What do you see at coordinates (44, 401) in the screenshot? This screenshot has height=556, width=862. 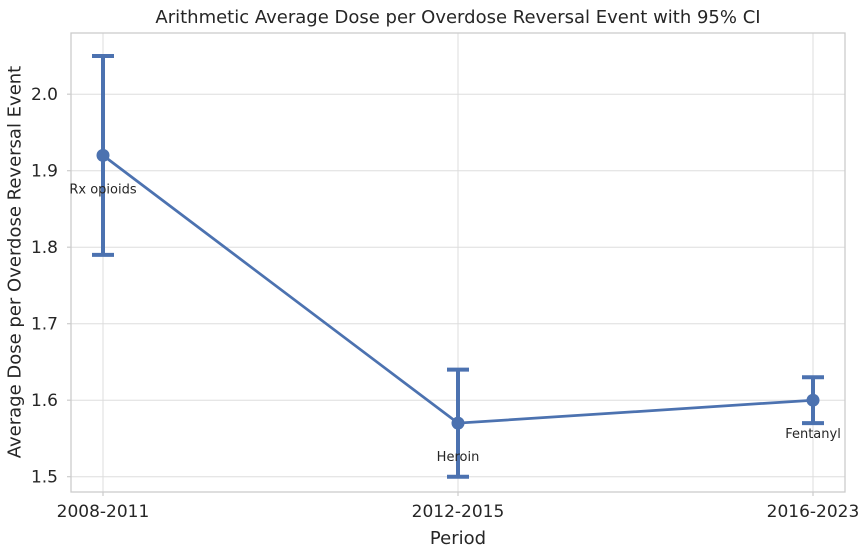 I see `y-tick-label: 1.6` at bounding box center [44, 401].